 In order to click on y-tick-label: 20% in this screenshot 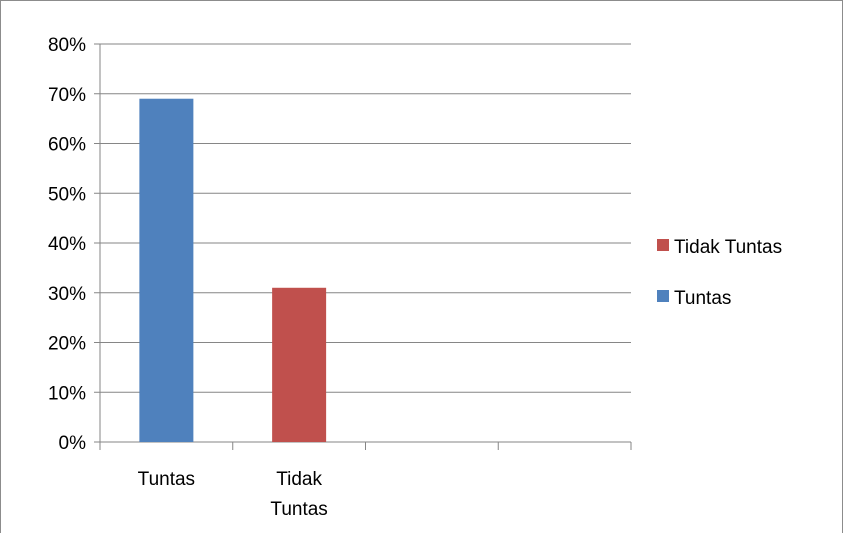, I will do `click(67, 344)`.